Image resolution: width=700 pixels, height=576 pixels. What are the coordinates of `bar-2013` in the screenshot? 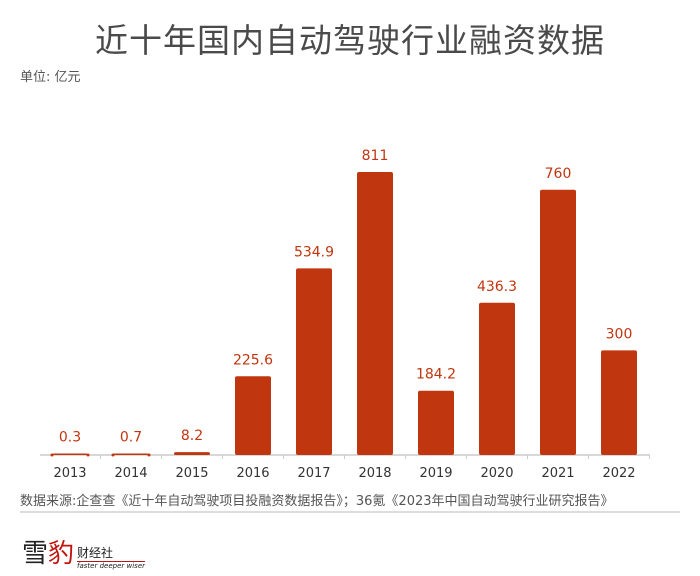 It's located at (70, 454).